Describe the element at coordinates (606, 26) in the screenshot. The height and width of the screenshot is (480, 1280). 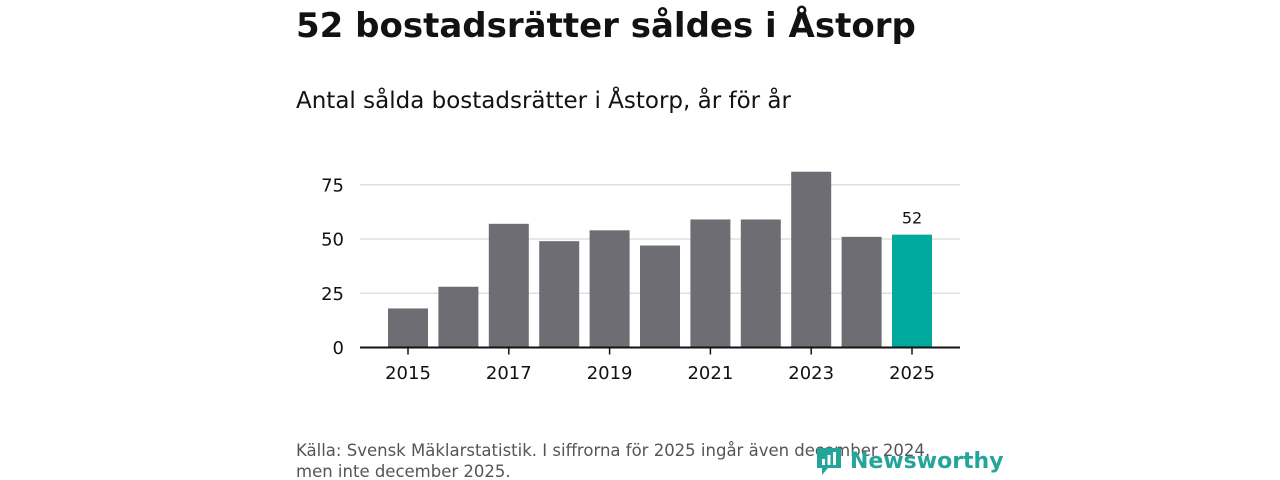
I see `chart-title: 52 bostadsrätter såldes i Åstorp` at that location.